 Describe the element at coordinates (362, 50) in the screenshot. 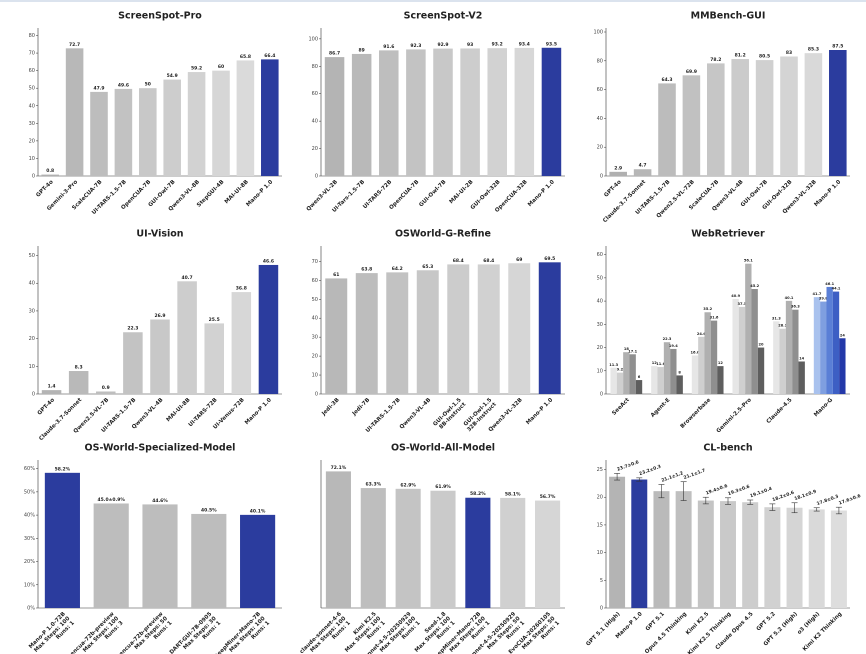

I see `value-label: 89` at that location.